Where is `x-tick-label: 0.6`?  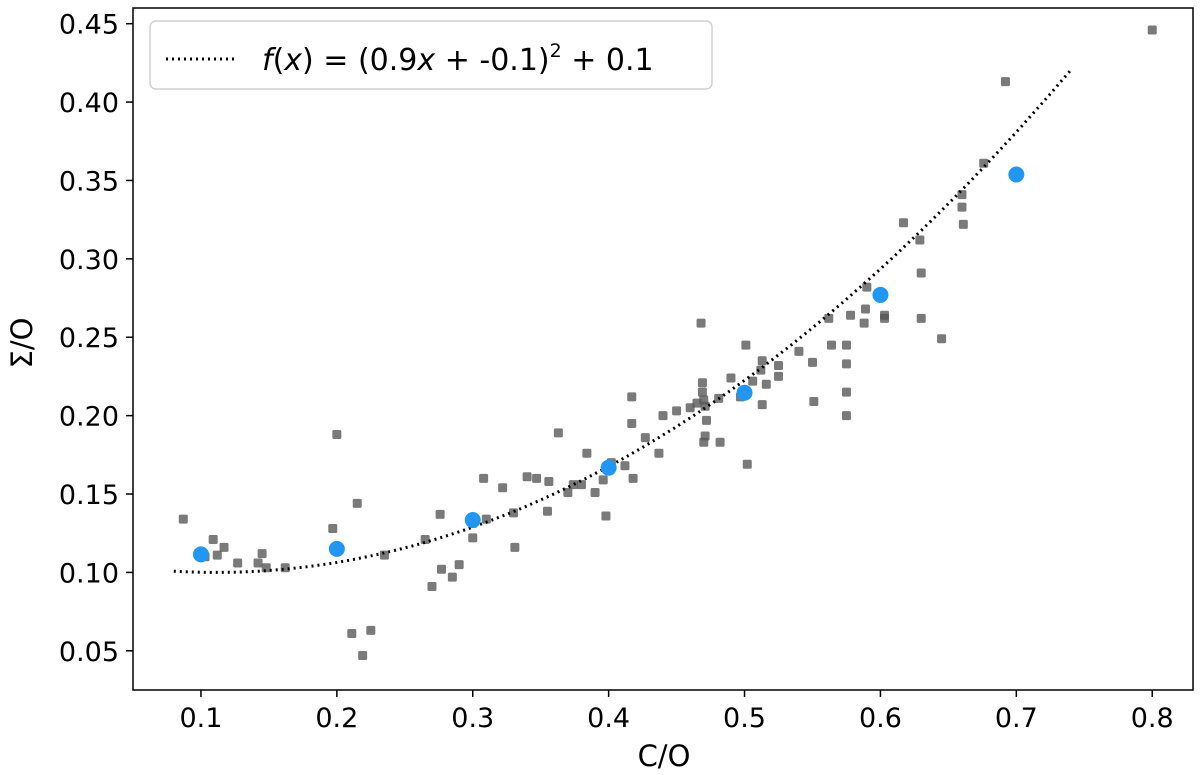
x-tick-label: 0.6 is located at coordinates (880, 718).